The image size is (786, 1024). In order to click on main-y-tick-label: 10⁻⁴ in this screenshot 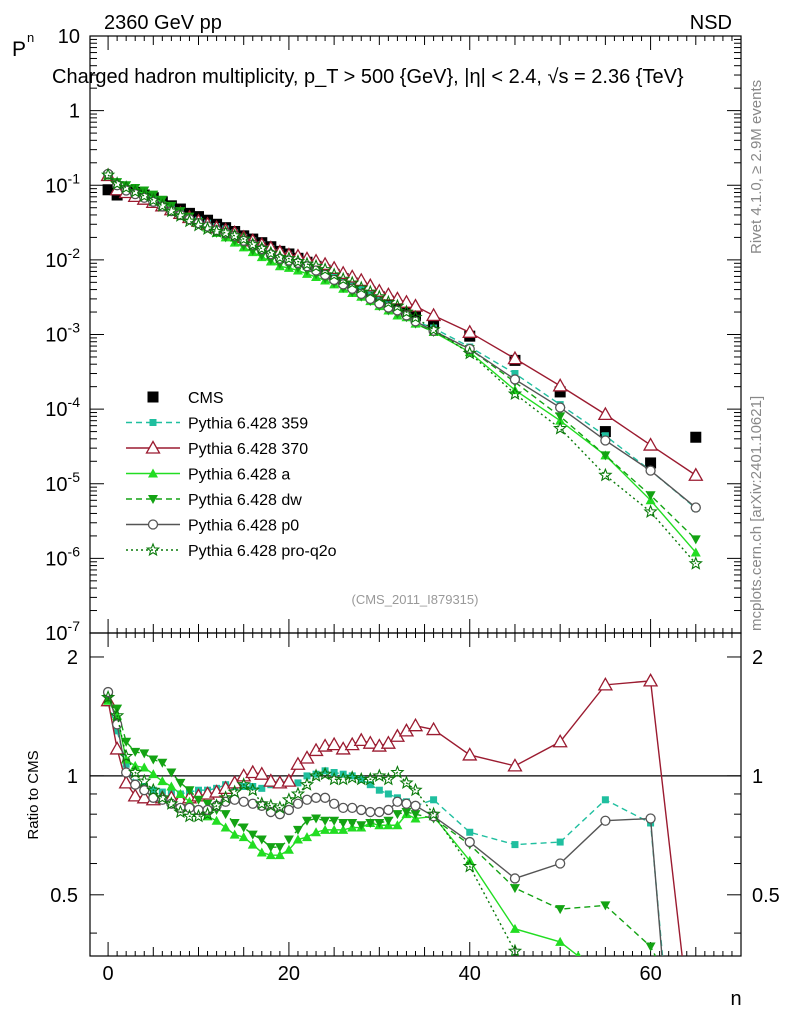, I will do `click(62, 407)`.